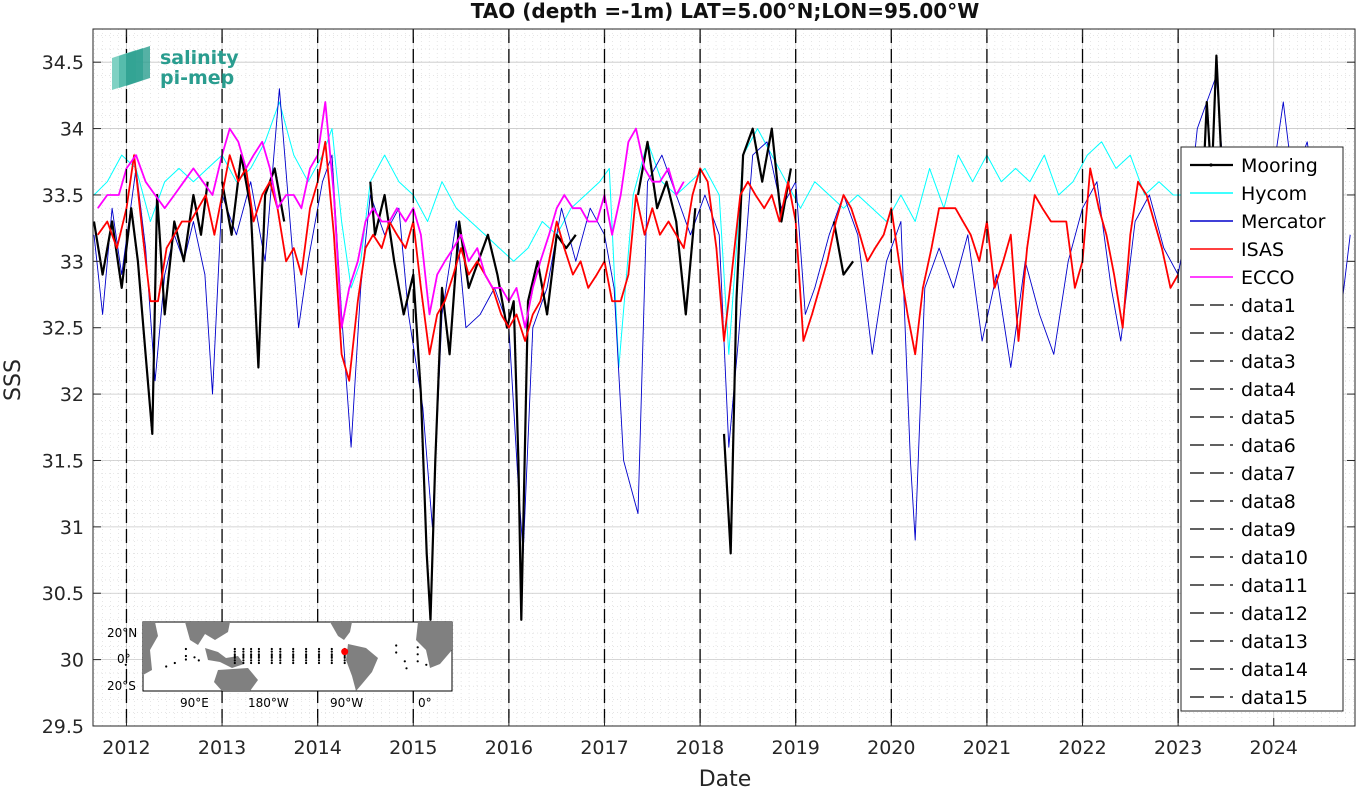  I want to click on legend-item-data2: data2, so click(1243, 334).